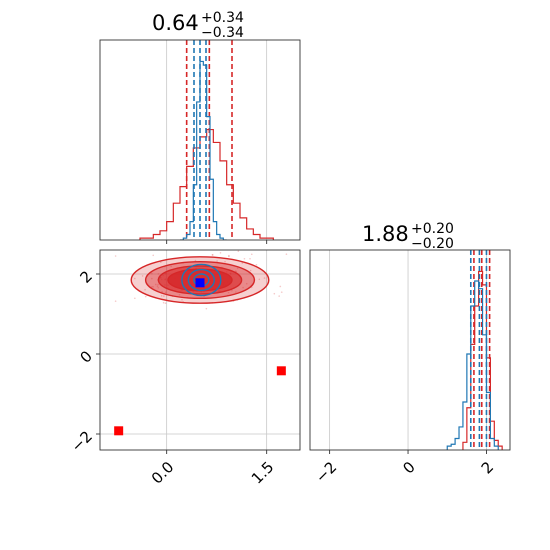 The width and height of the screenshot is (550, 550). I want to click on marginal-param2-title-value: 1.88, so click(385, 234).